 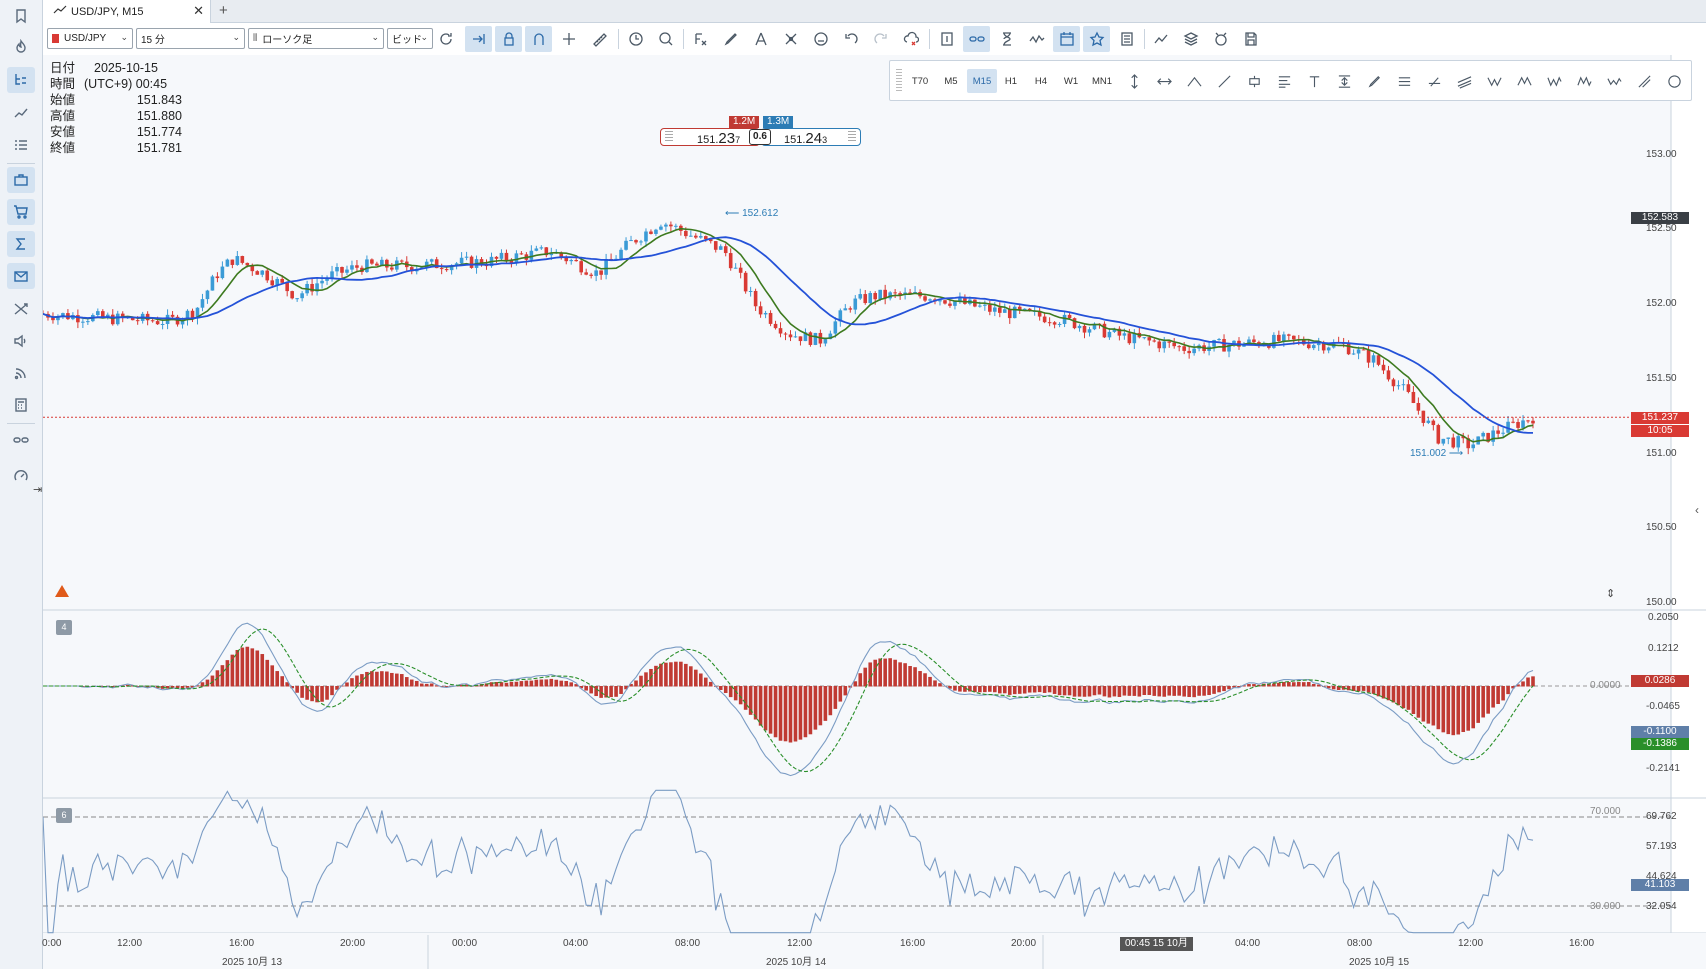 What do you see at coordinates (598, 39) in the screenshot?
I see `ruler-icon` at bounding box center [598, 39].